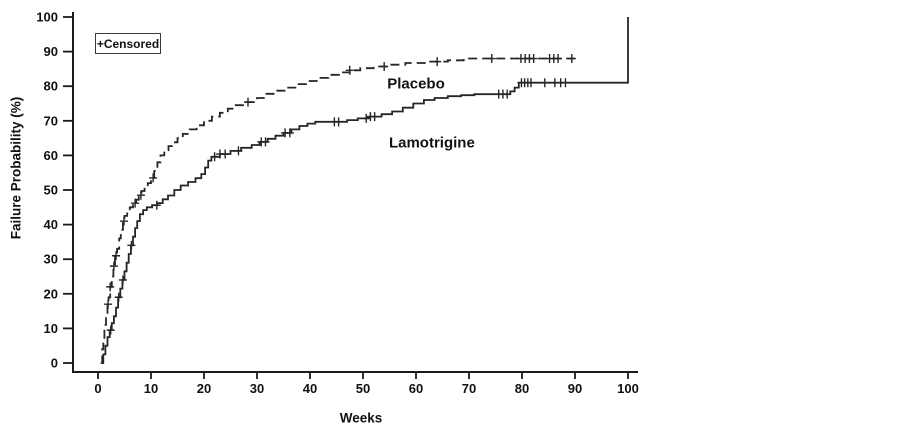  What do you see at coordinates (151, 388) in the screenshot?
I see `x-tick-label: 10` at bounding box center [151, 388].